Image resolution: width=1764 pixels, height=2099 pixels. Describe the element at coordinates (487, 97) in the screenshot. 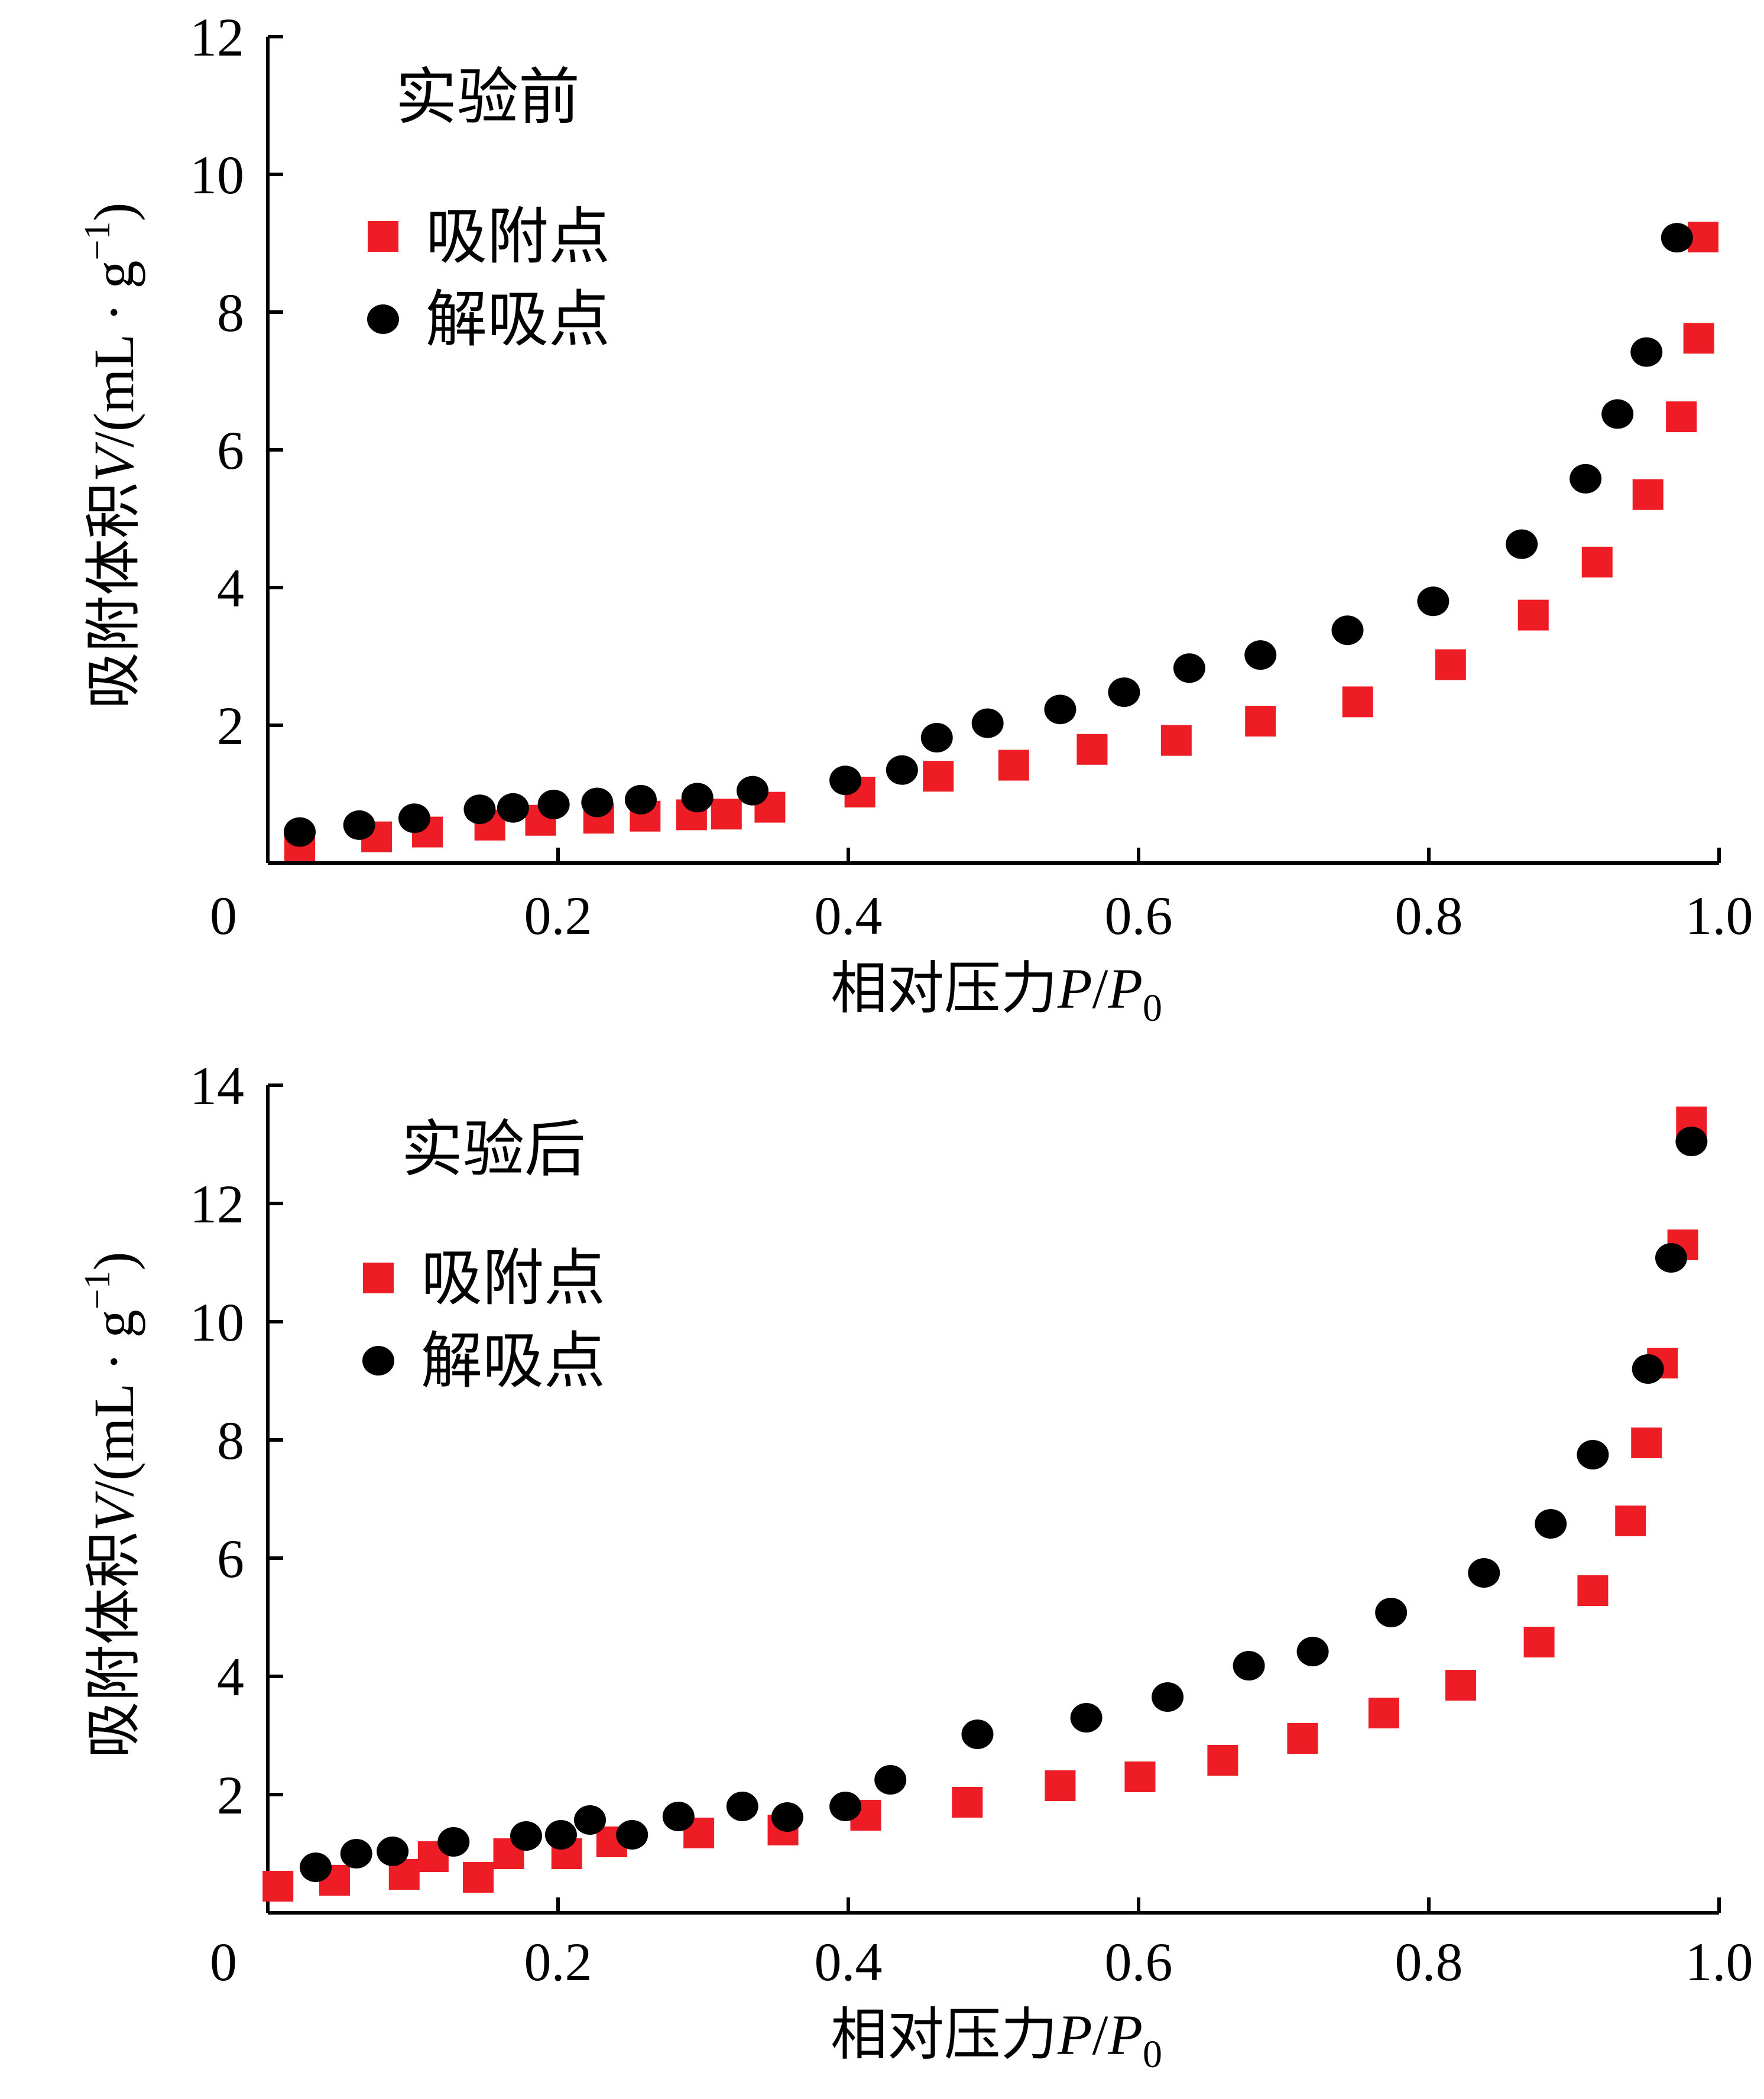

I see `panel-title: 实验前` at that location.